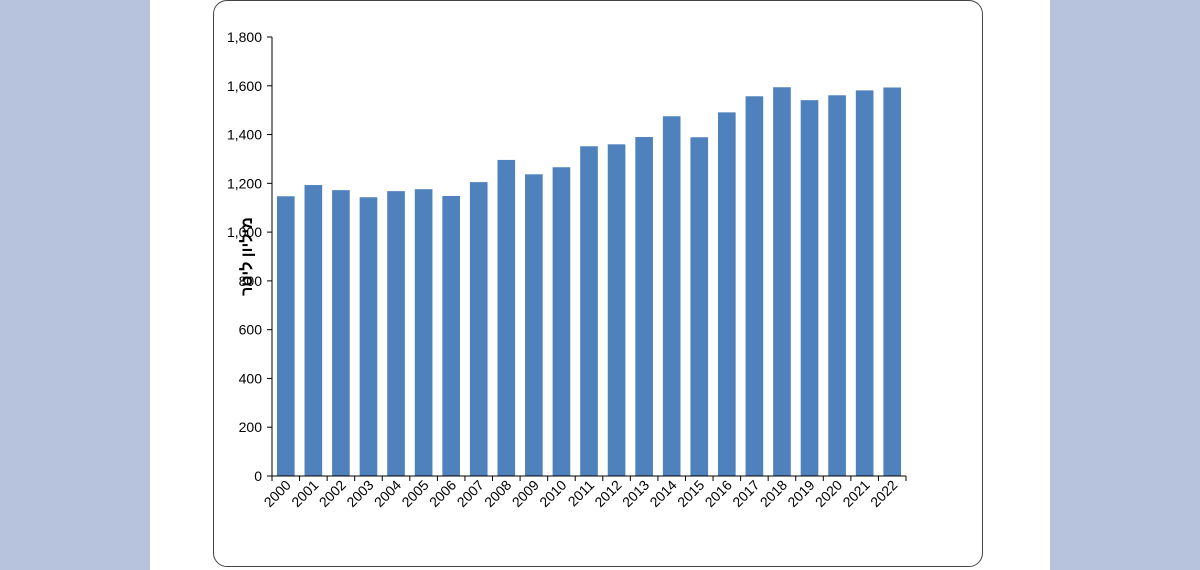  Describe the element at coordinates (244, 232) in the screenshot. I see `y-tick-label: 1,000` at that location.